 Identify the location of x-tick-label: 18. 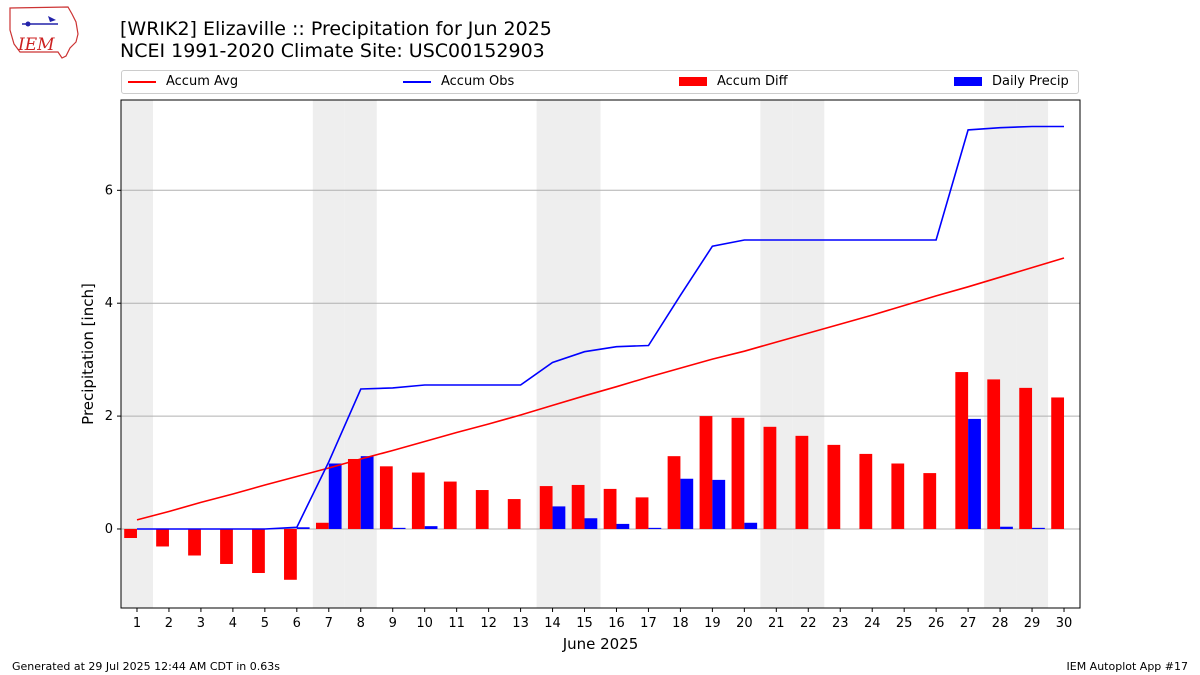
(680, 623).